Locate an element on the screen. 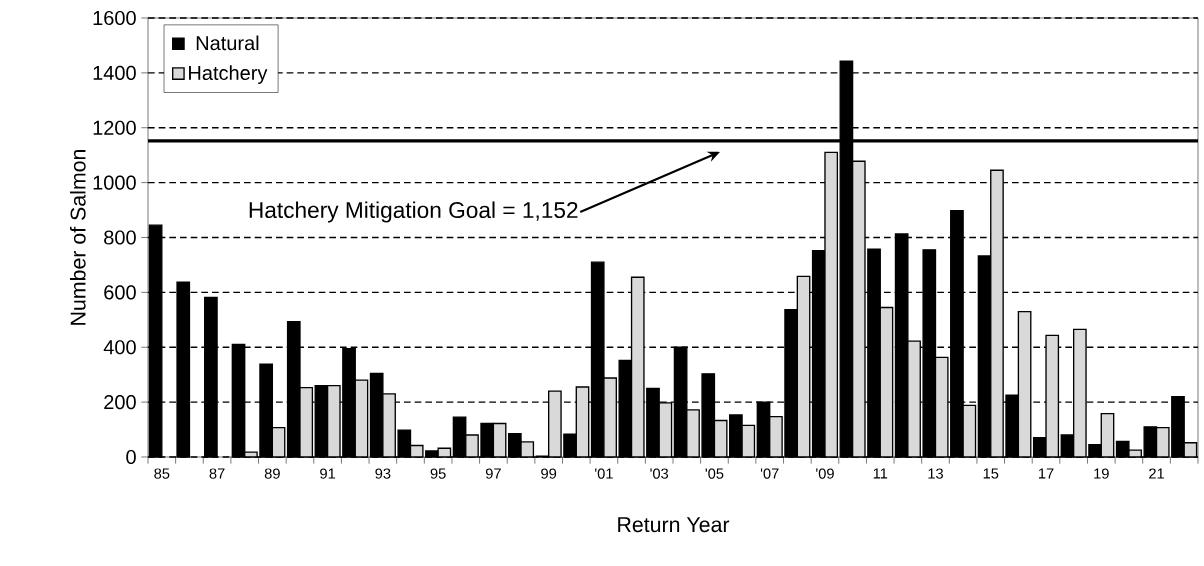 The image size is (1204, 566). y-tick-label: 1000 is located at coordinates (114, 182).